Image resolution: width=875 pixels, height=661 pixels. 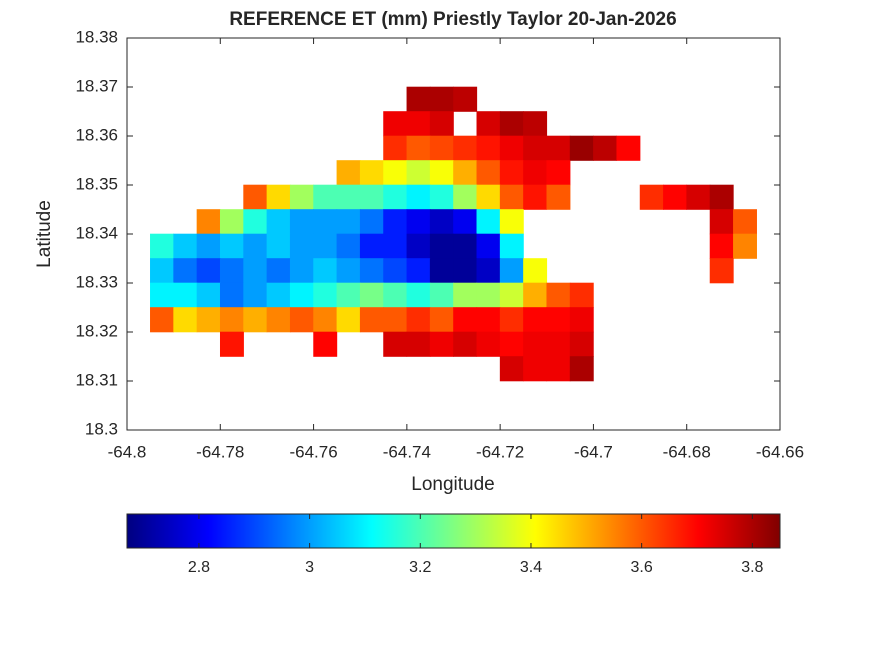 I want to click on y-tick-label: 18.31, so click(x=96, y=379).